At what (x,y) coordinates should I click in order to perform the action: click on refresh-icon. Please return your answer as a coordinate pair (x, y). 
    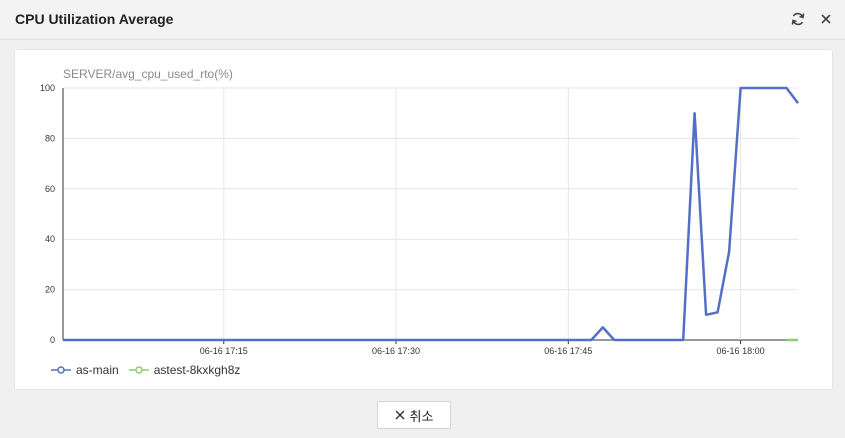
    Looking at the image, I should click on (798, 19).